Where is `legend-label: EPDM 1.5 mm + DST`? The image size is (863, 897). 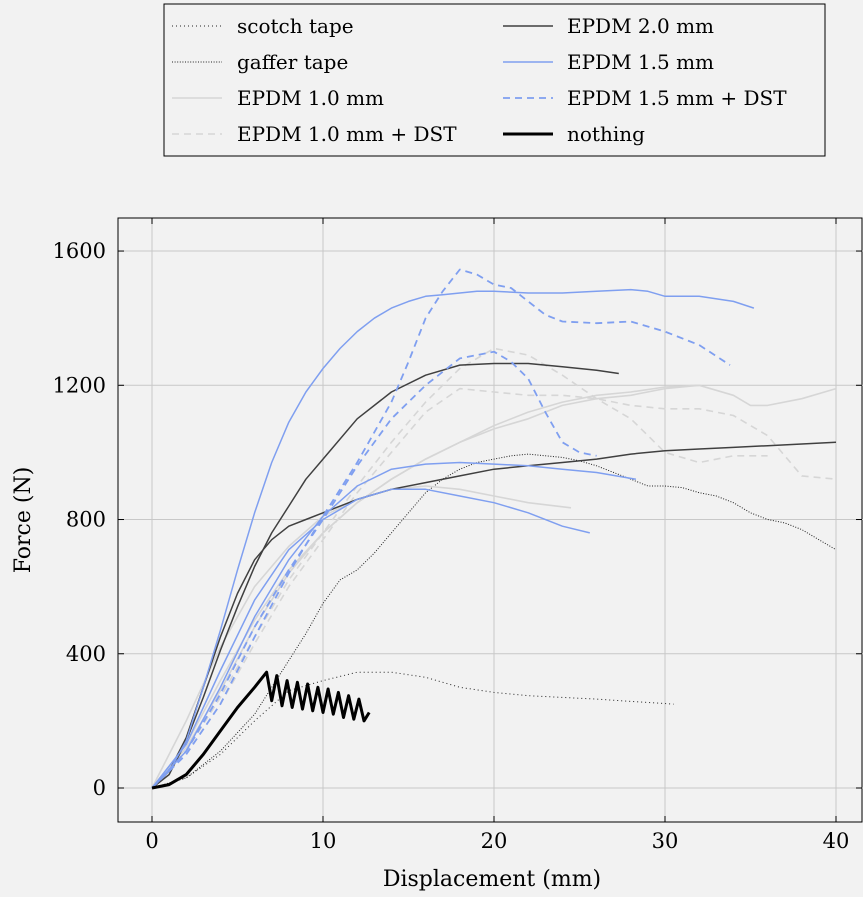
legend-label: EPDM 1.5 mm + DST is located at coordinates (677, 98).